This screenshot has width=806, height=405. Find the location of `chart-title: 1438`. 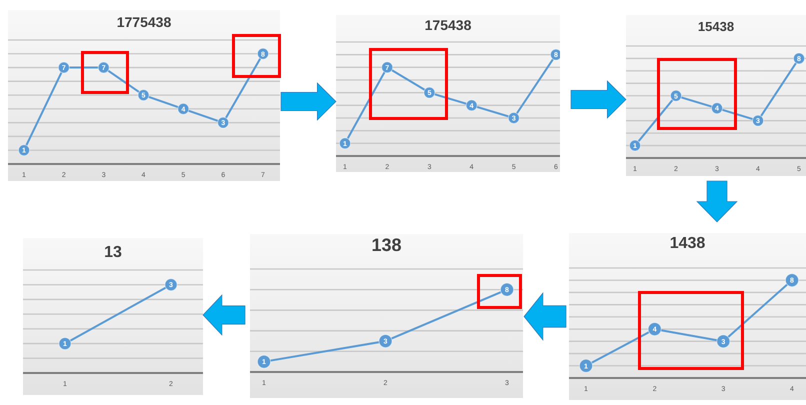

chart-title: 1438 is located at coordinates (688, 243).